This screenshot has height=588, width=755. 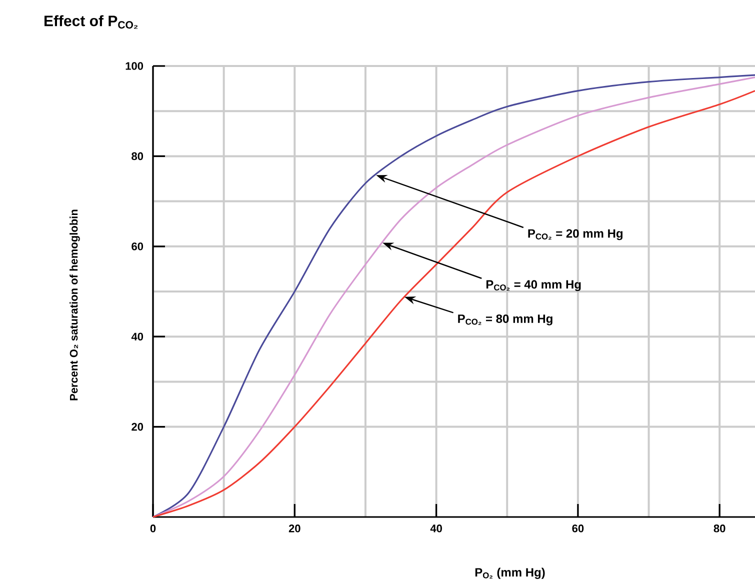 What do you see at coordinates (720, 528) in the screenshot?
I see `x-tick-label: 80` at bounding box center [720, 528].